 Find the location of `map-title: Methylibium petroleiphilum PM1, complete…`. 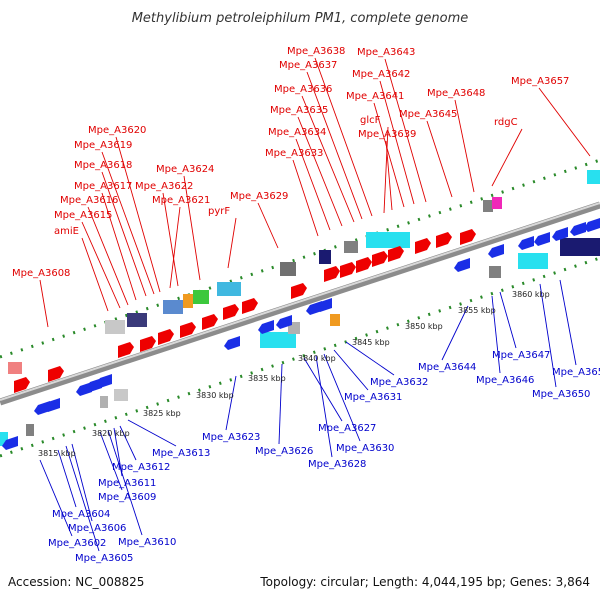

map-title: Methylibium petroleiphilum PM1, complete… is located at coordinates (300, 18).